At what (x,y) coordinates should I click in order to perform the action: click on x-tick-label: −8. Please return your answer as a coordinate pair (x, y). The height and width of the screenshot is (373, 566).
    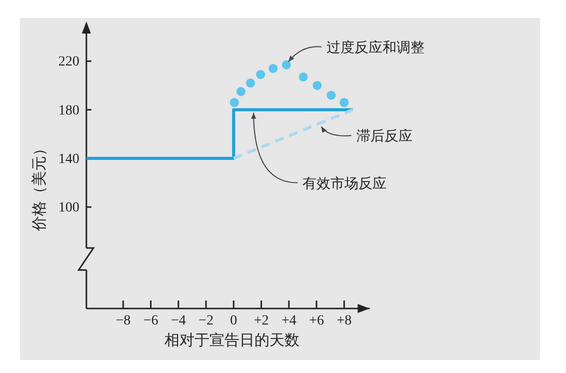
    Looking at the image, I should click on (123, 320).